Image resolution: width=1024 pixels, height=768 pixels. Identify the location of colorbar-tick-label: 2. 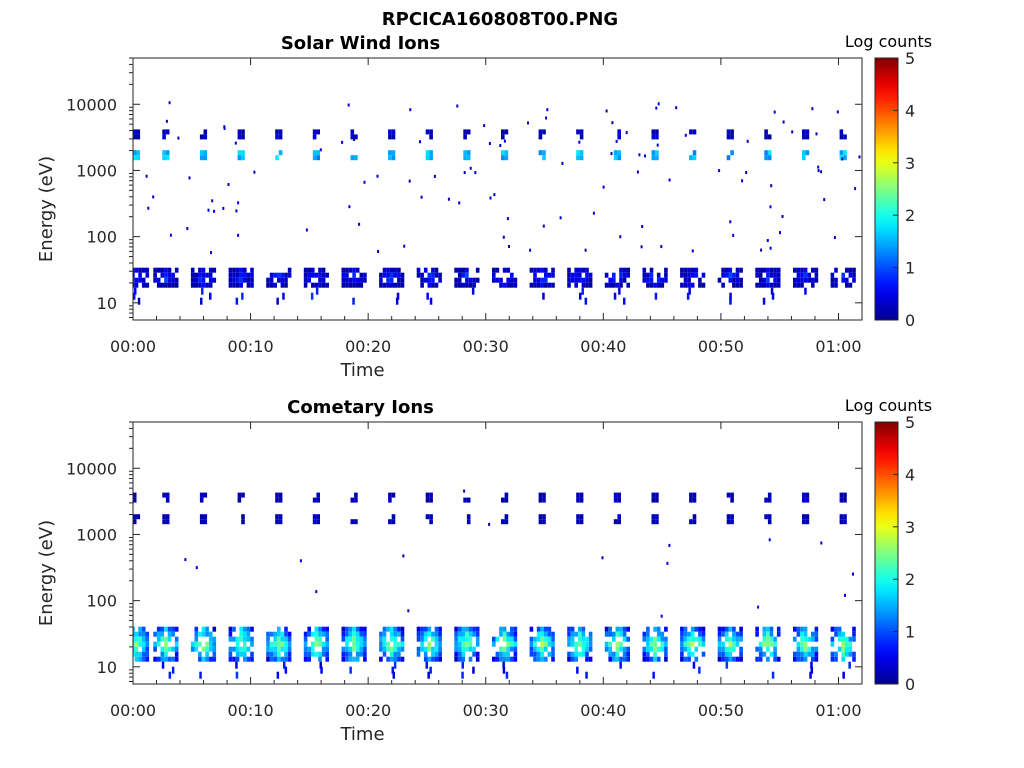
(910, 215).